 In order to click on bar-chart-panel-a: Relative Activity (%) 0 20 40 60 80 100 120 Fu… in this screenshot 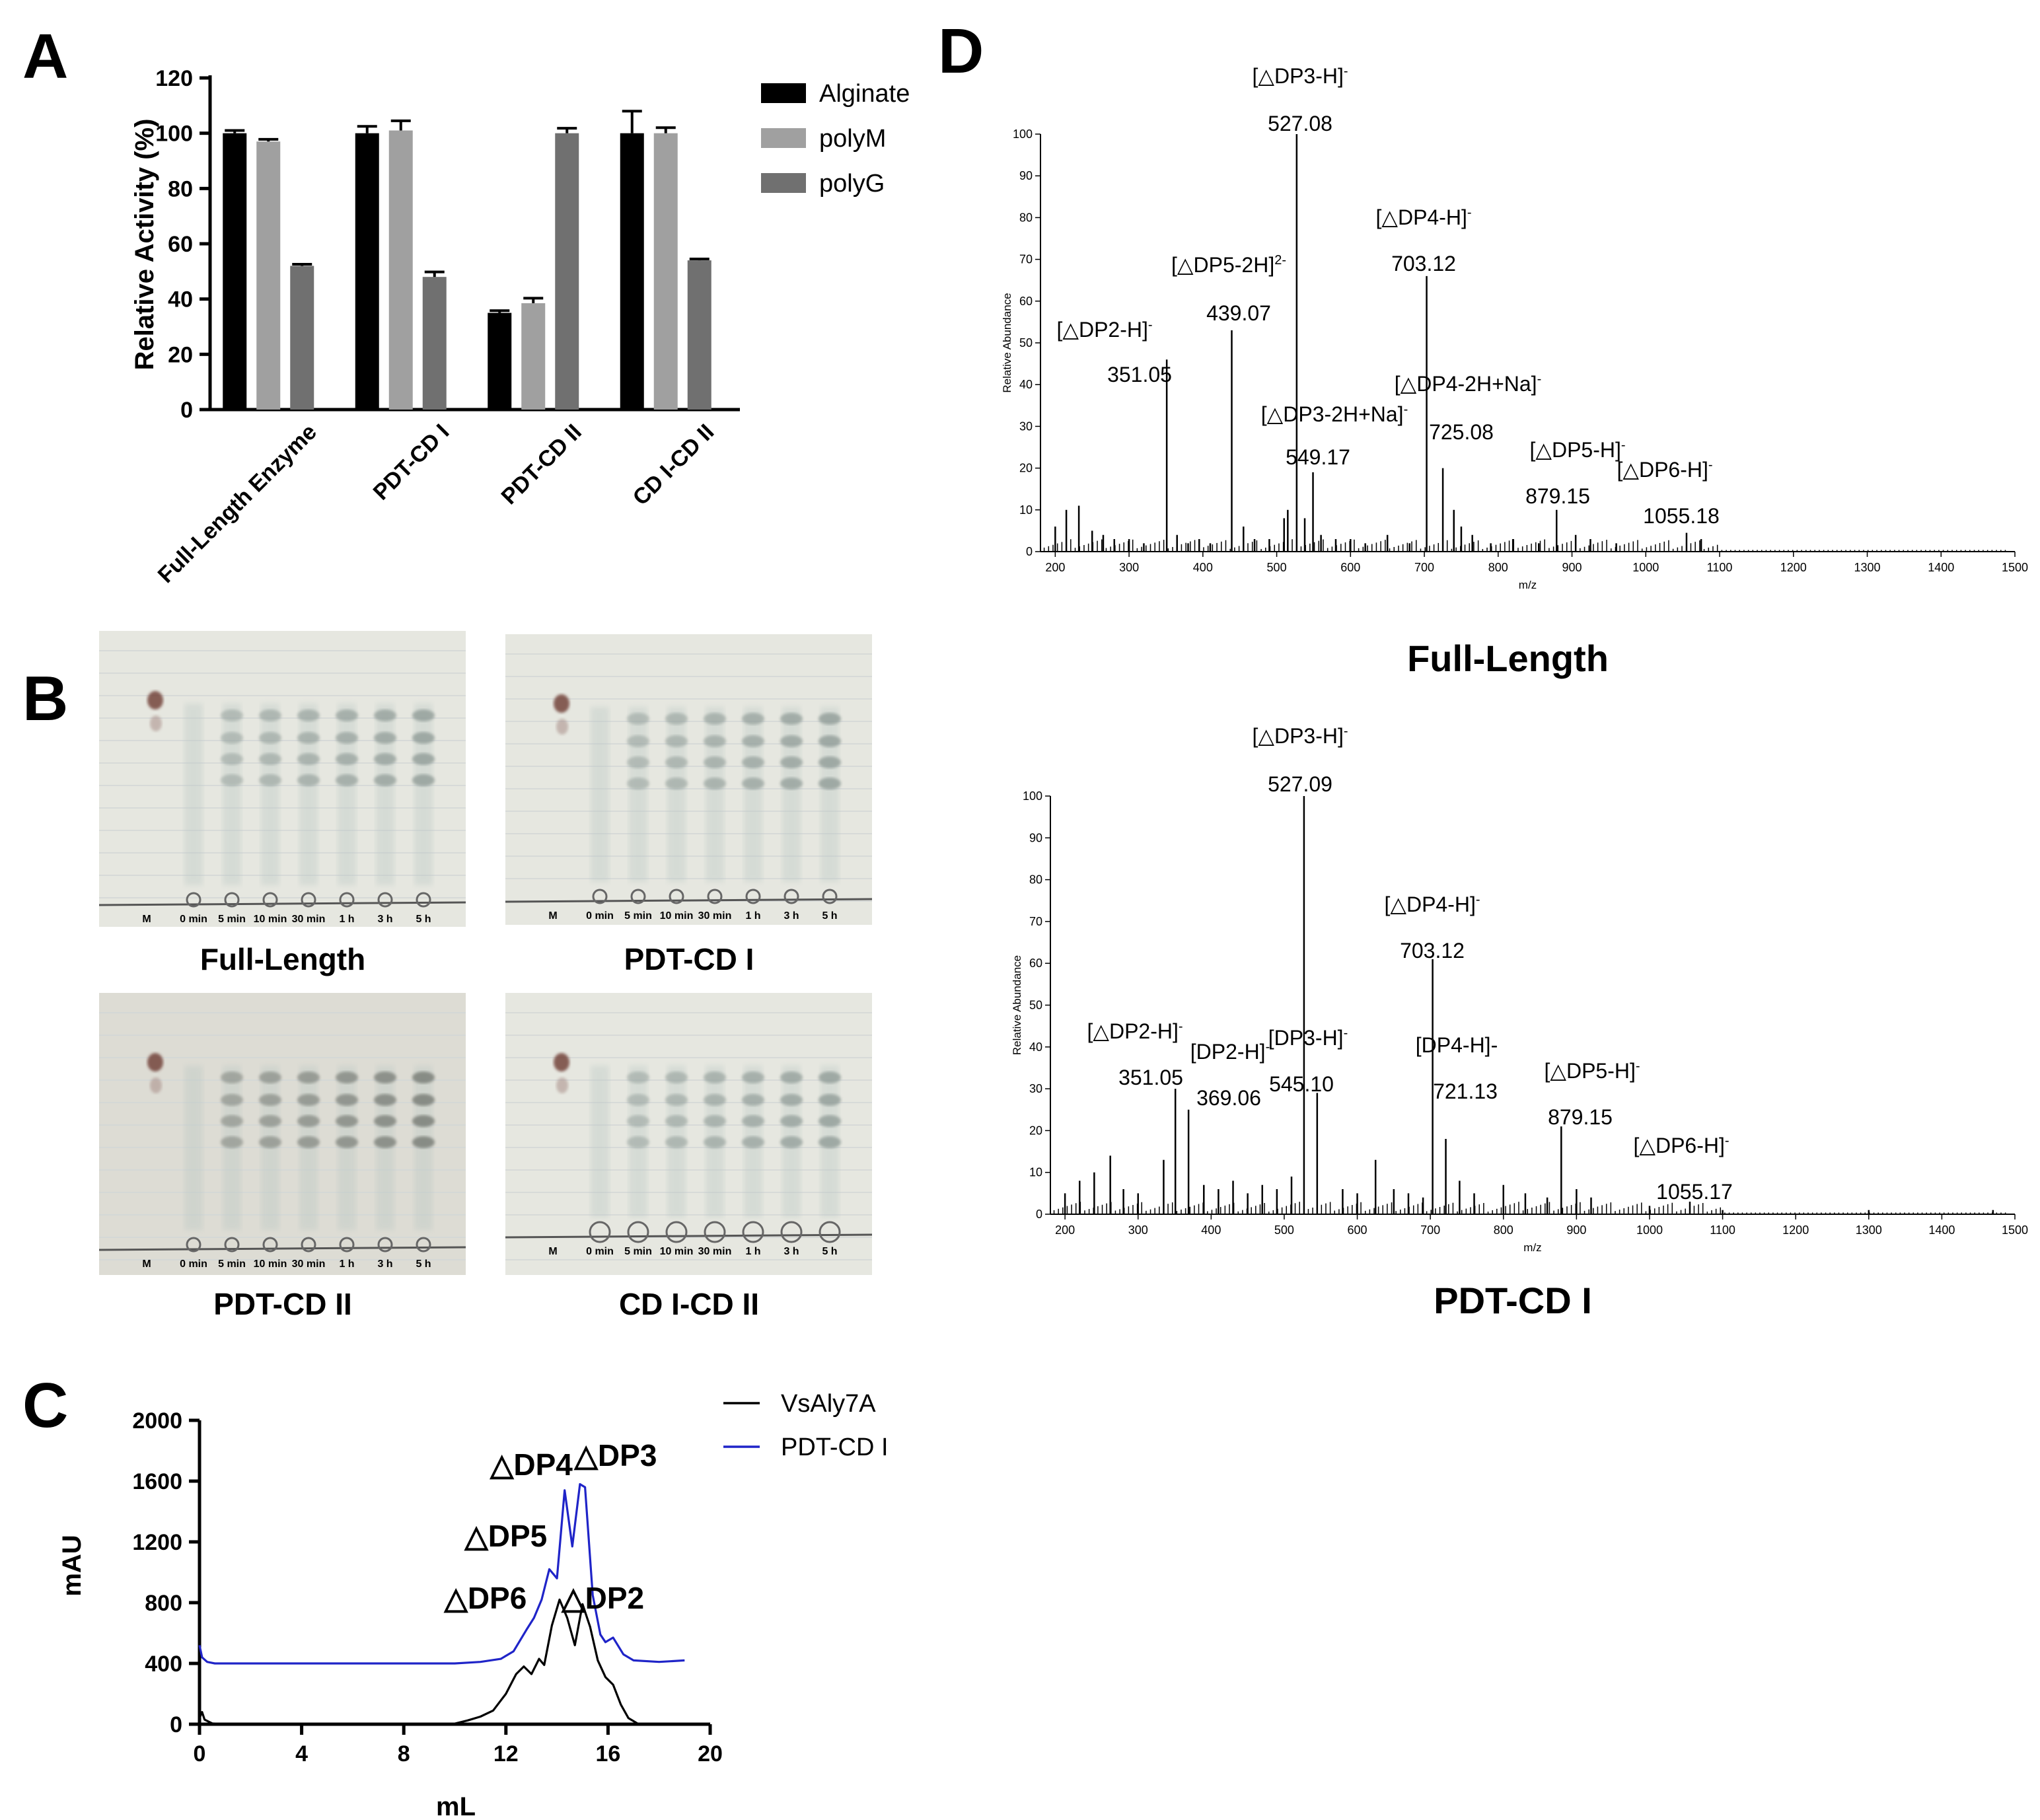, I will do `click(520, 327)`.